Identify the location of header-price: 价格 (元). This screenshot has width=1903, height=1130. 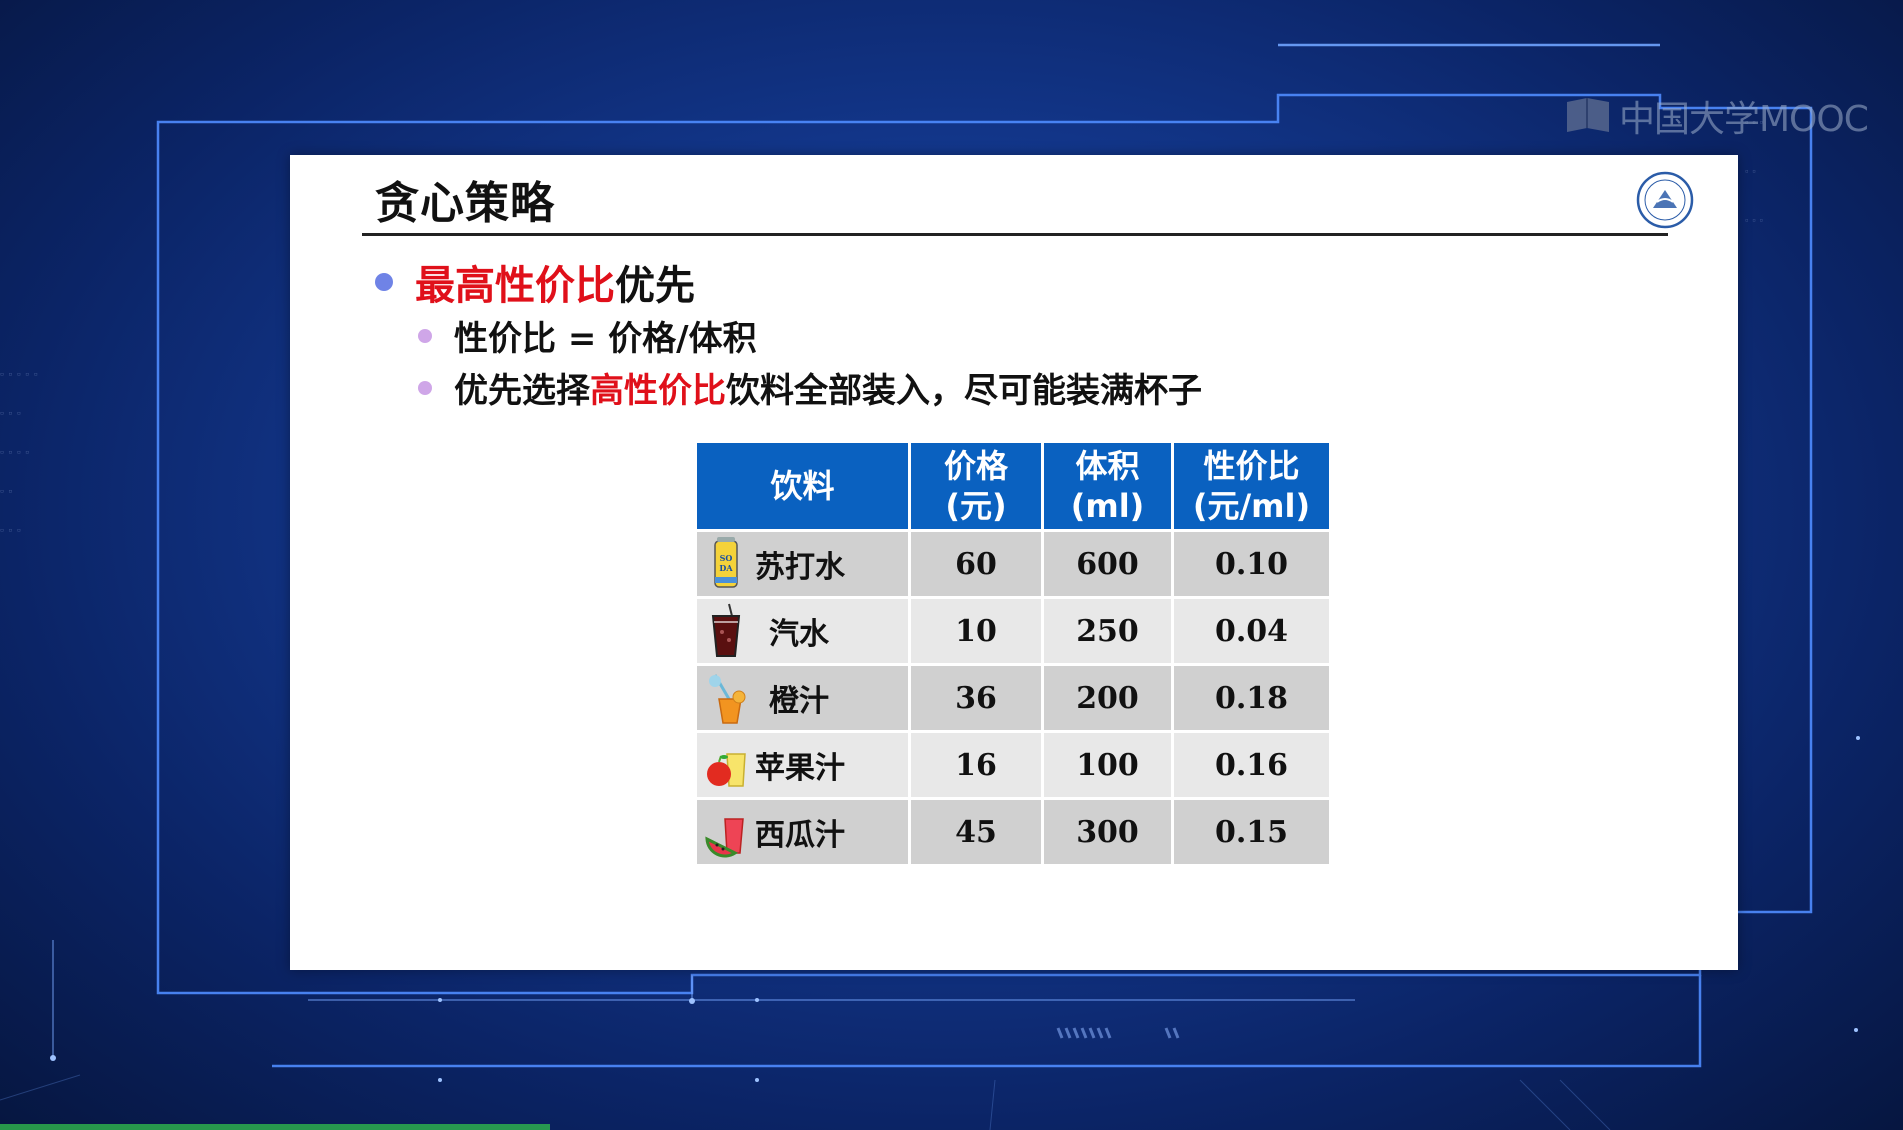
(976, 487).